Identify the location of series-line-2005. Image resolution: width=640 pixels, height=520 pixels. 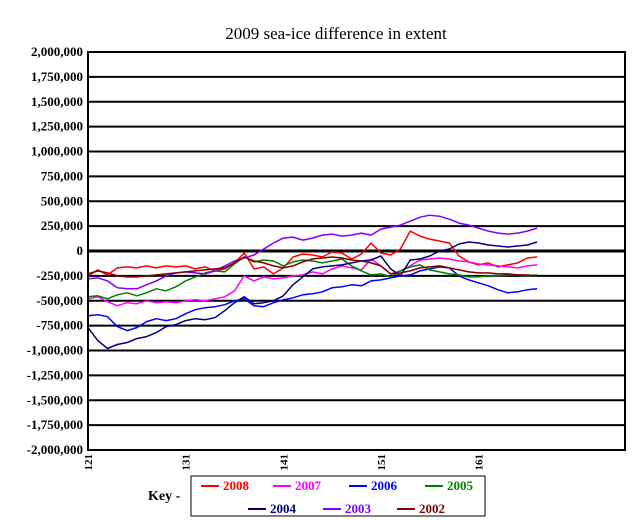
(312, 278).